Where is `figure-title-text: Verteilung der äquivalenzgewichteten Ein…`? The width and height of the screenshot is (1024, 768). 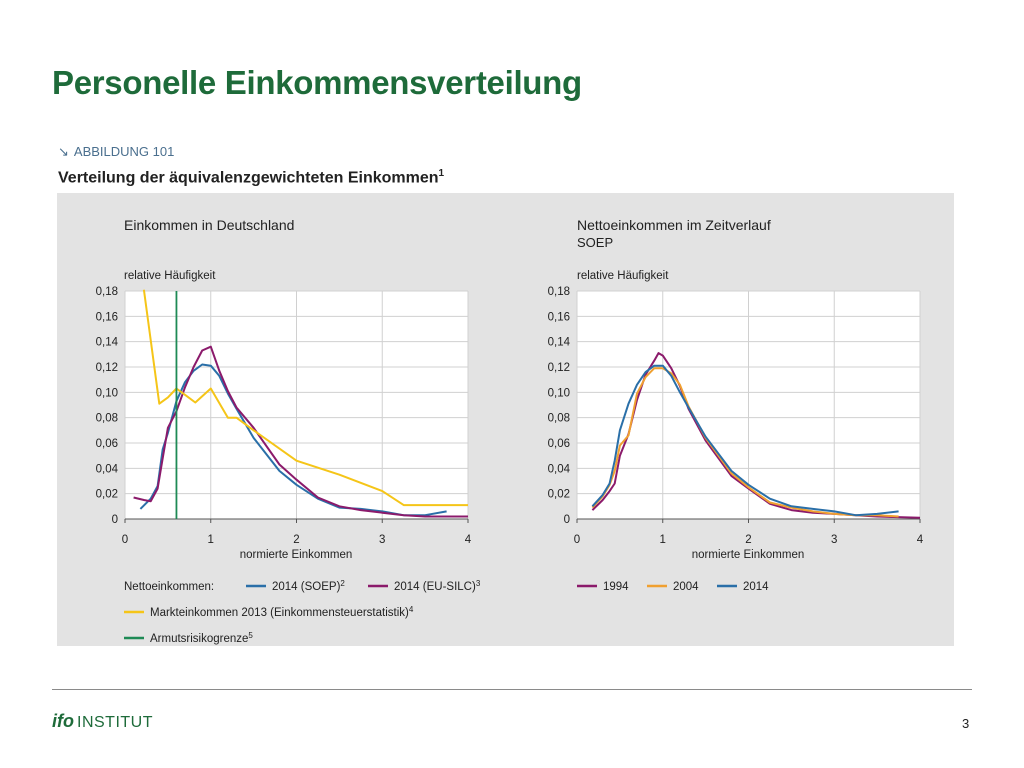 figure-title-text: Verteilung der äquivalenzgewichteten Ein… is located at coordinates (248, 178).